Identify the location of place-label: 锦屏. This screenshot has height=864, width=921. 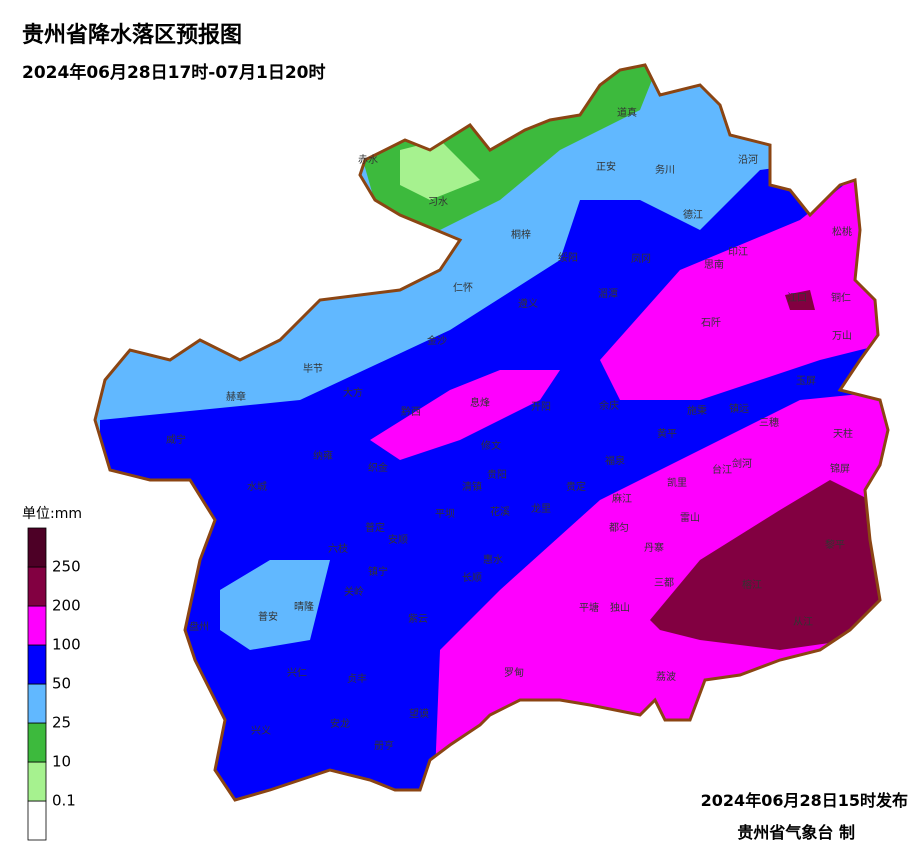
(840, 468).